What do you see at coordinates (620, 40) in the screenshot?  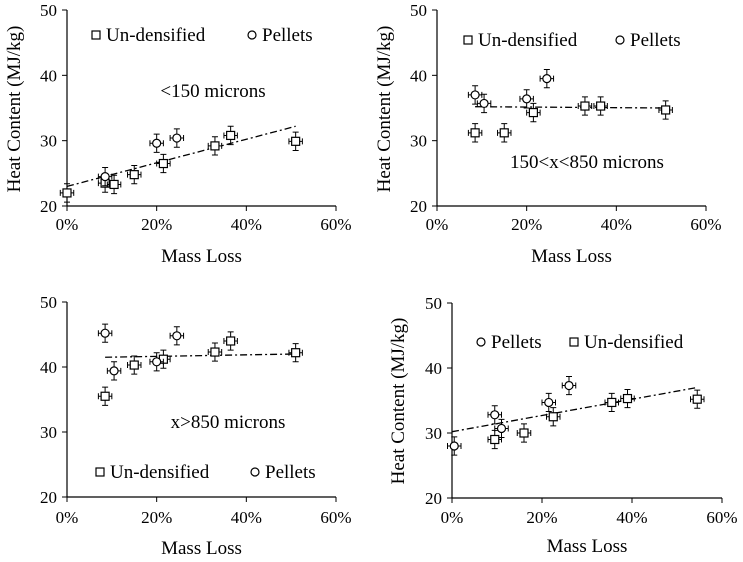 I see `chart2-legend-pellets-marker` at bounding box center [620, 40].